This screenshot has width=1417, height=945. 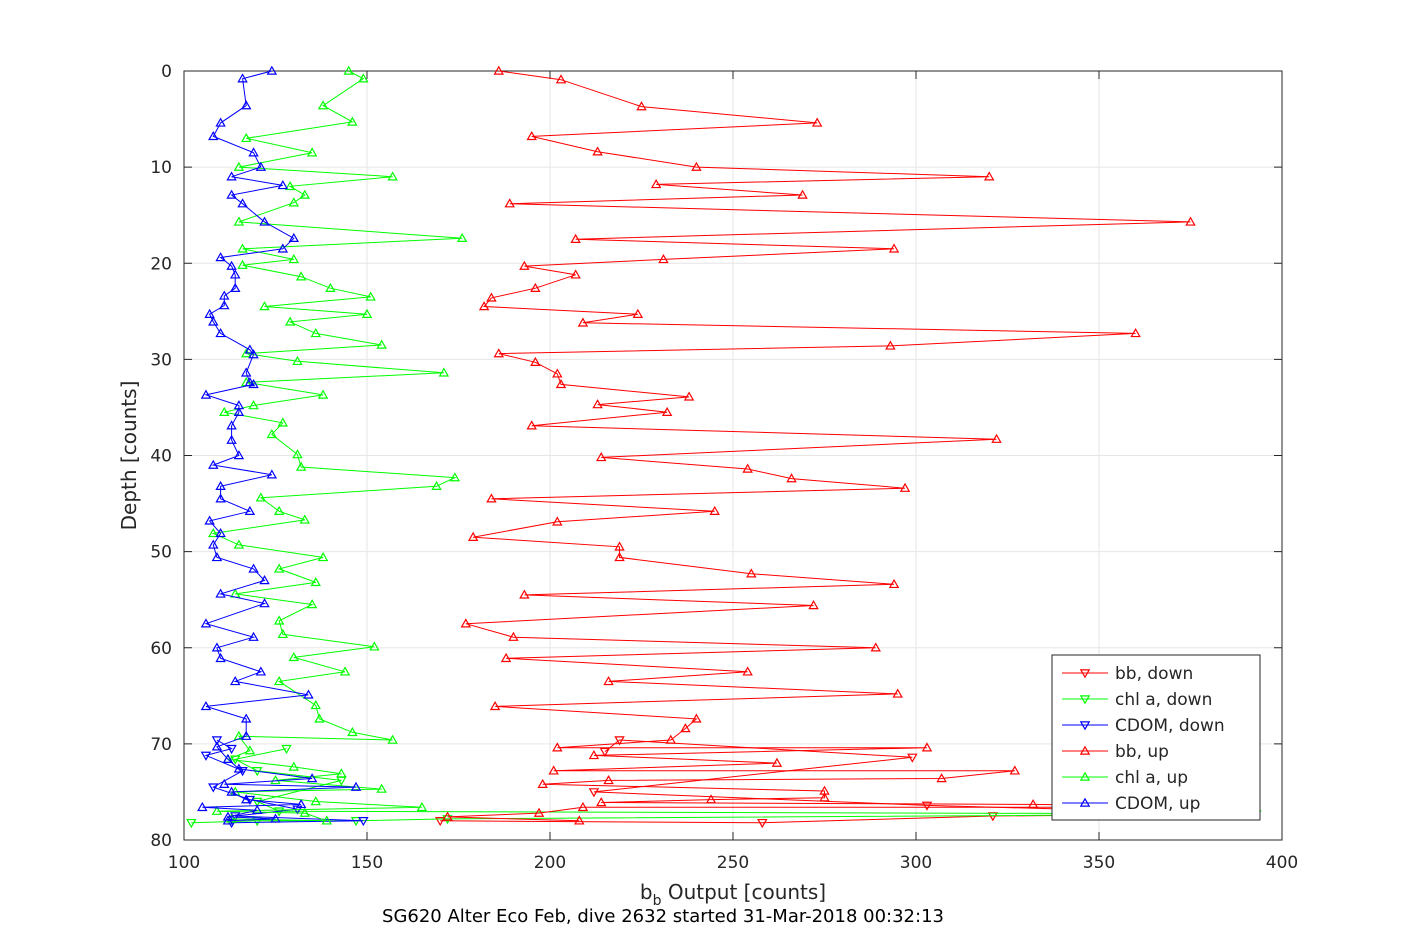 What do you see at coordinates (161, 360) in the screenshot?
I see `y-tick-label: 30` at bounding box center [161, 360].